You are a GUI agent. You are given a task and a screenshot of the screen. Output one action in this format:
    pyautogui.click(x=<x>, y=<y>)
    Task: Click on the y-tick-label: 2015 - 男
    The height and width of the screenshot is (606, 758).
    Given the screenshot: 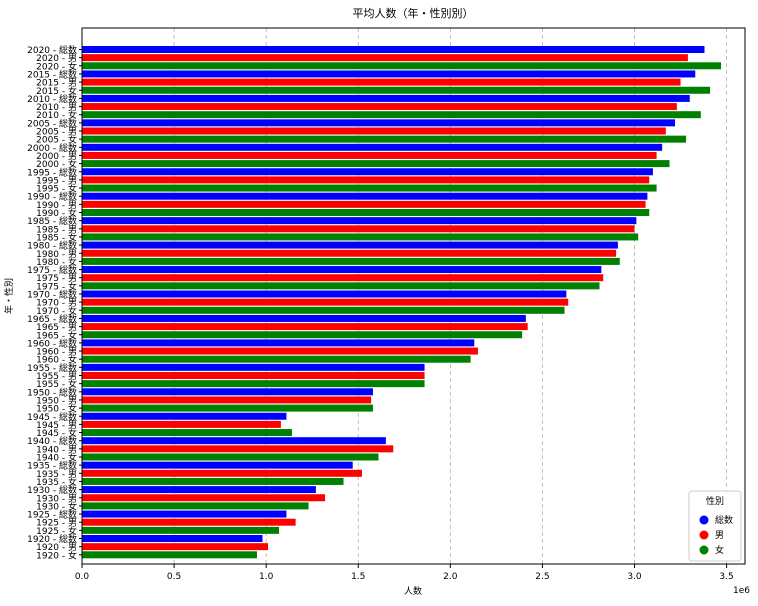 What is the action you would take?
    pyautogui.click(x=56, y=83)
    